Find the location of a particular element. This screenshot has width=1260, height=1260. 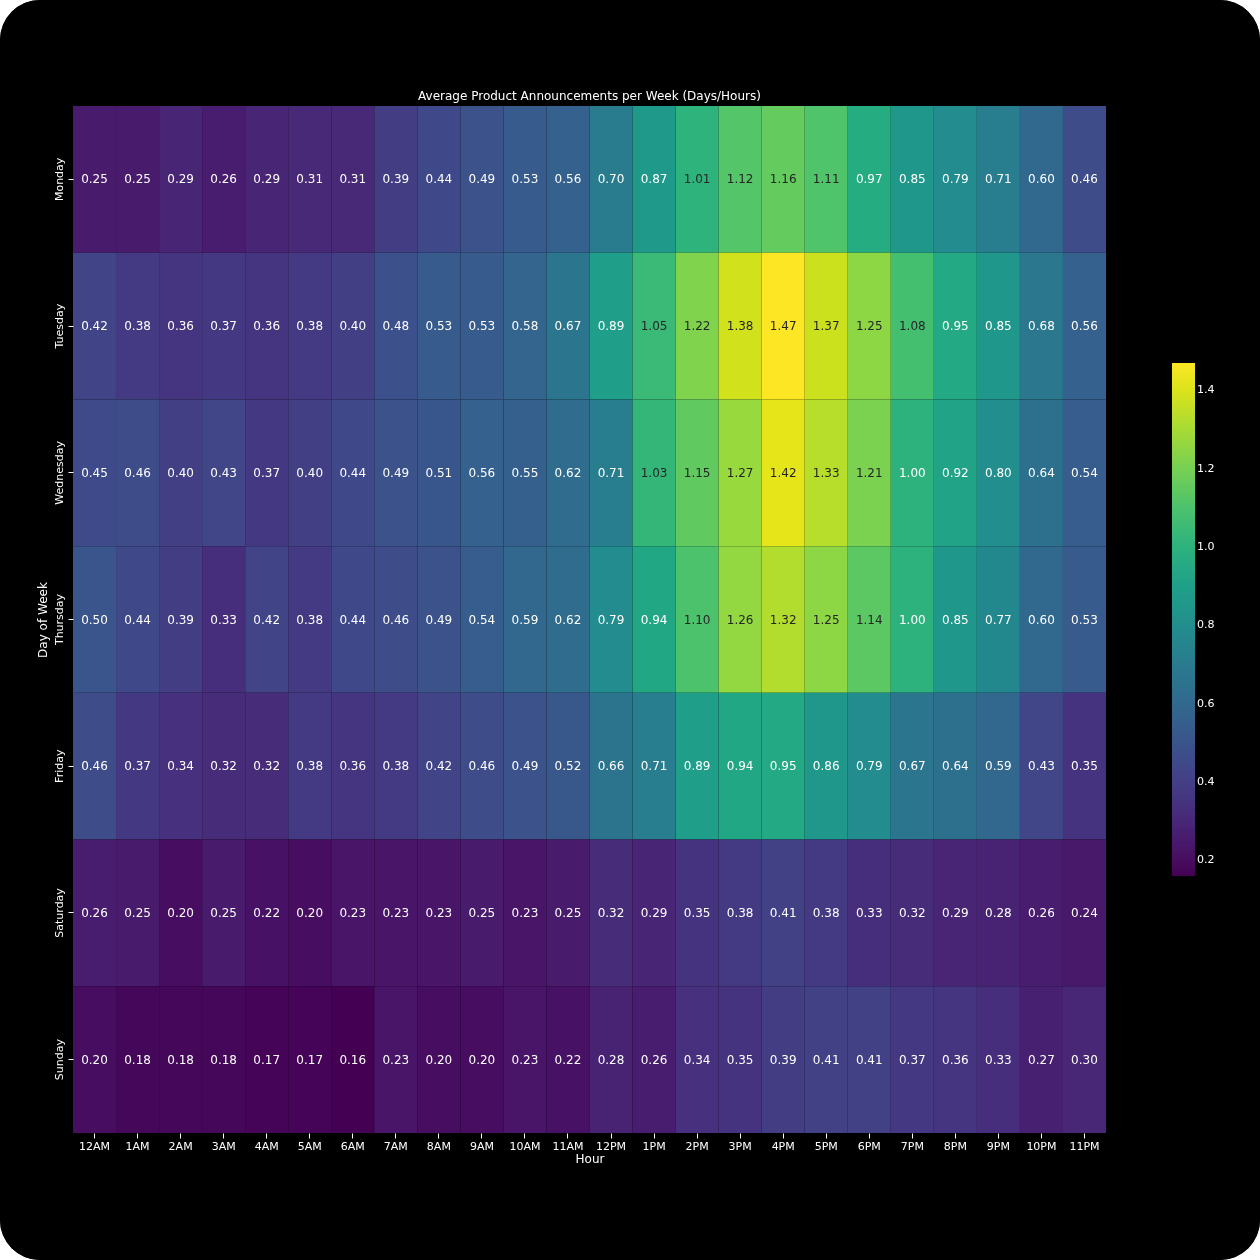

x-tick-label: 8PM is located at coordinates (955, 1146).